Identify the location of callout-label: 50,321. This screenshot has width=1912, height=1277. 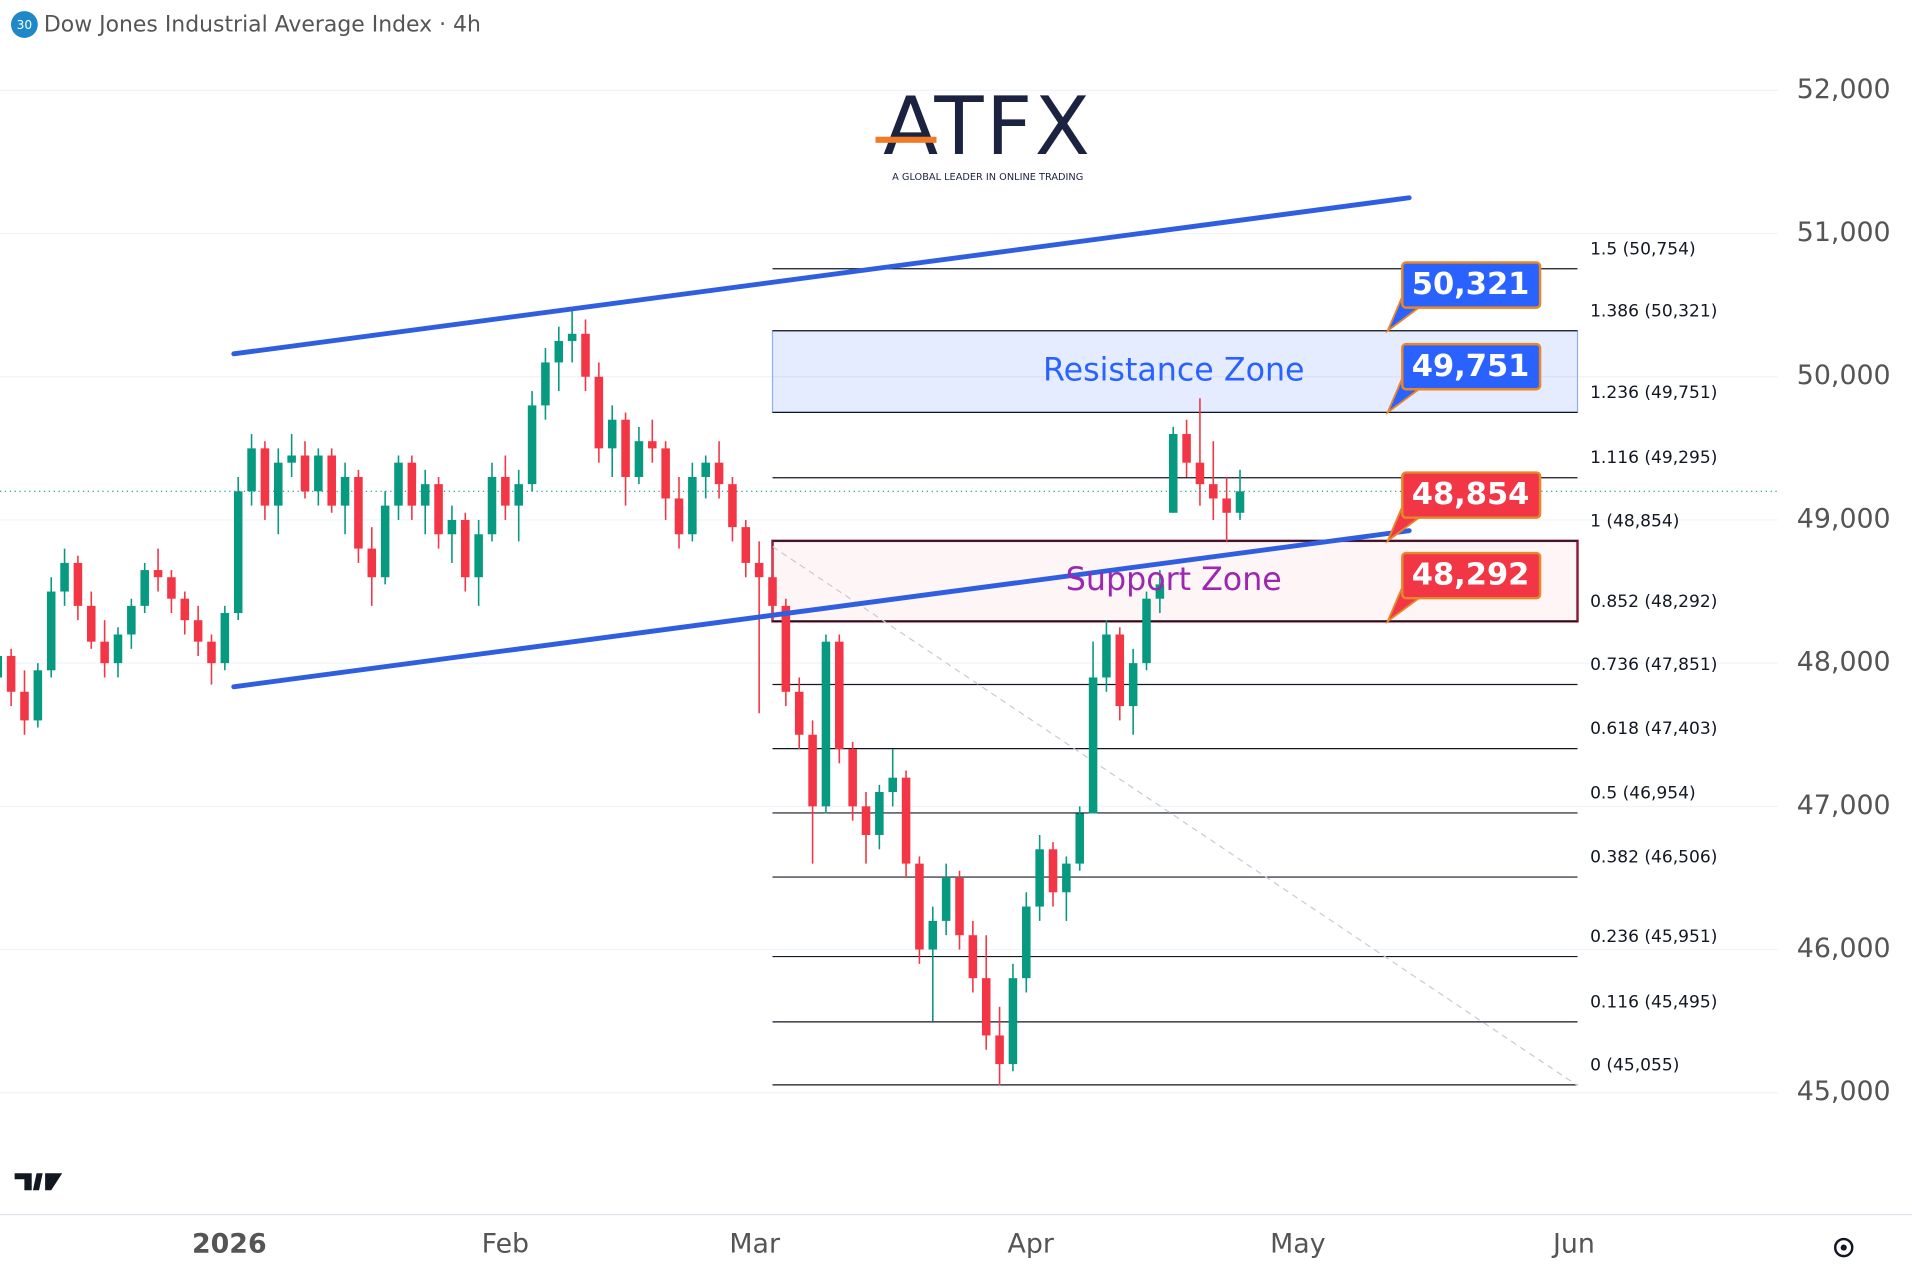
(1471, 284).